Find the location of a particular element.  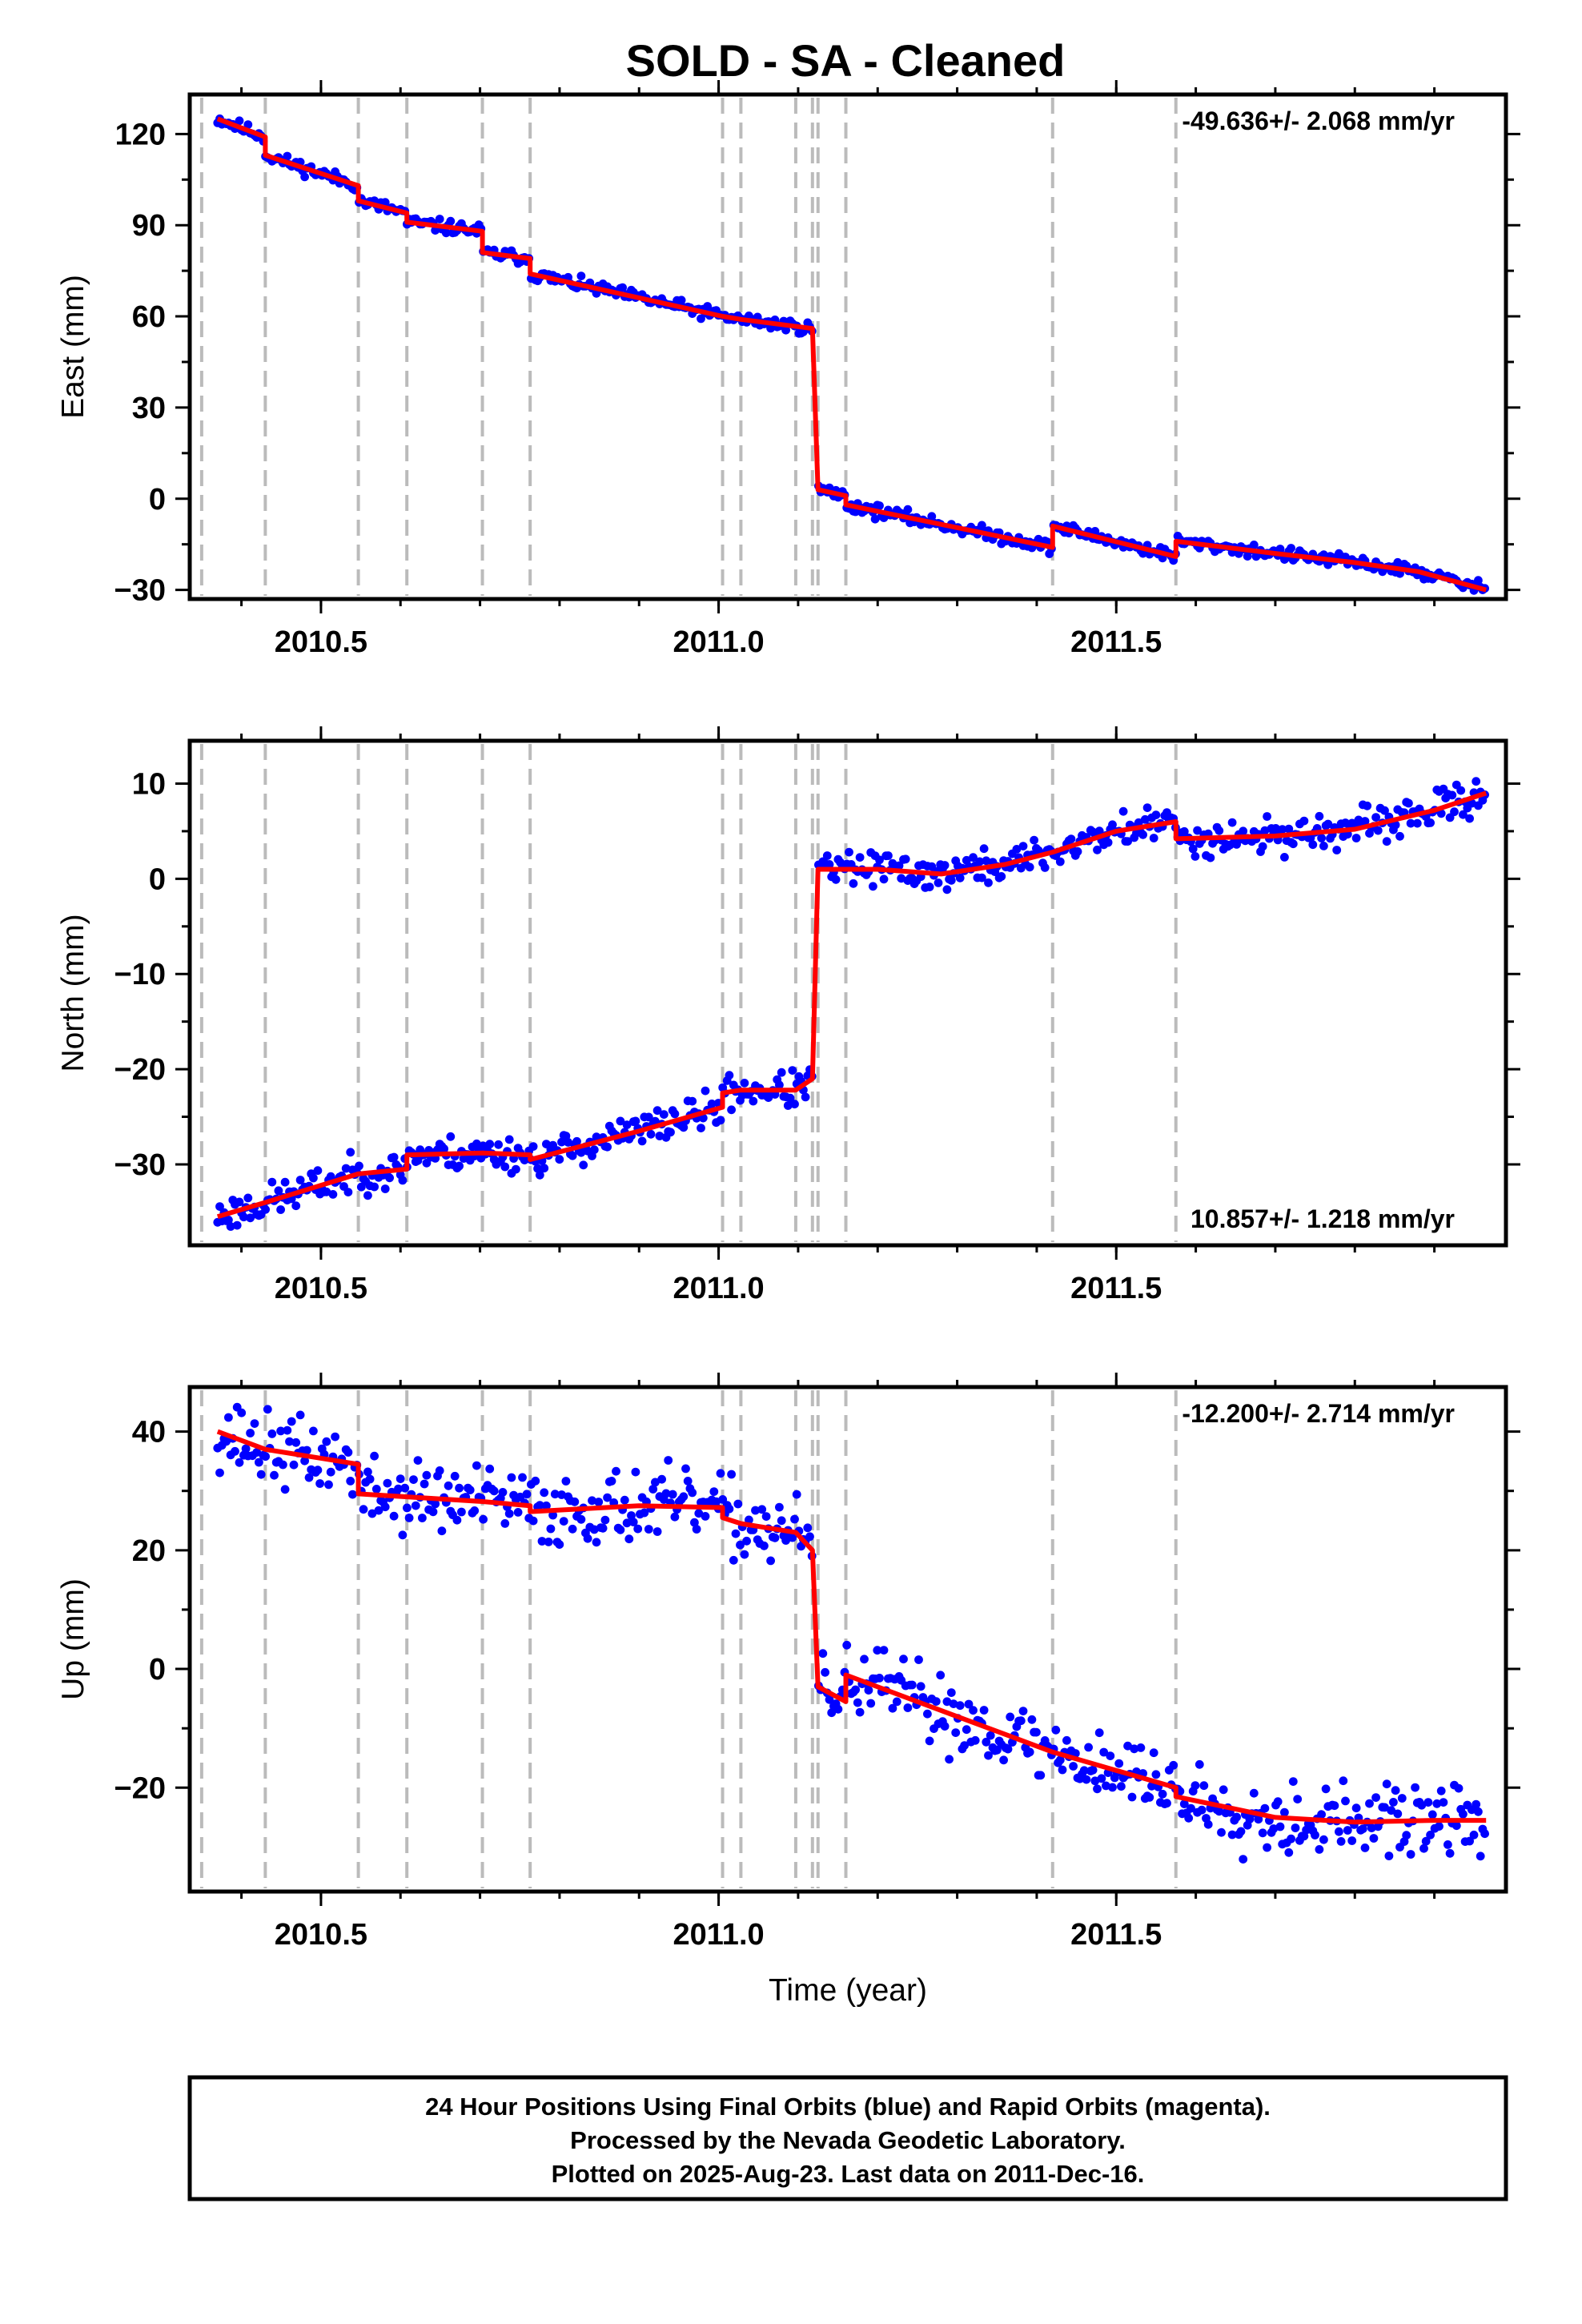

y-tick-label: 120 is located at coordinates (140, 134).